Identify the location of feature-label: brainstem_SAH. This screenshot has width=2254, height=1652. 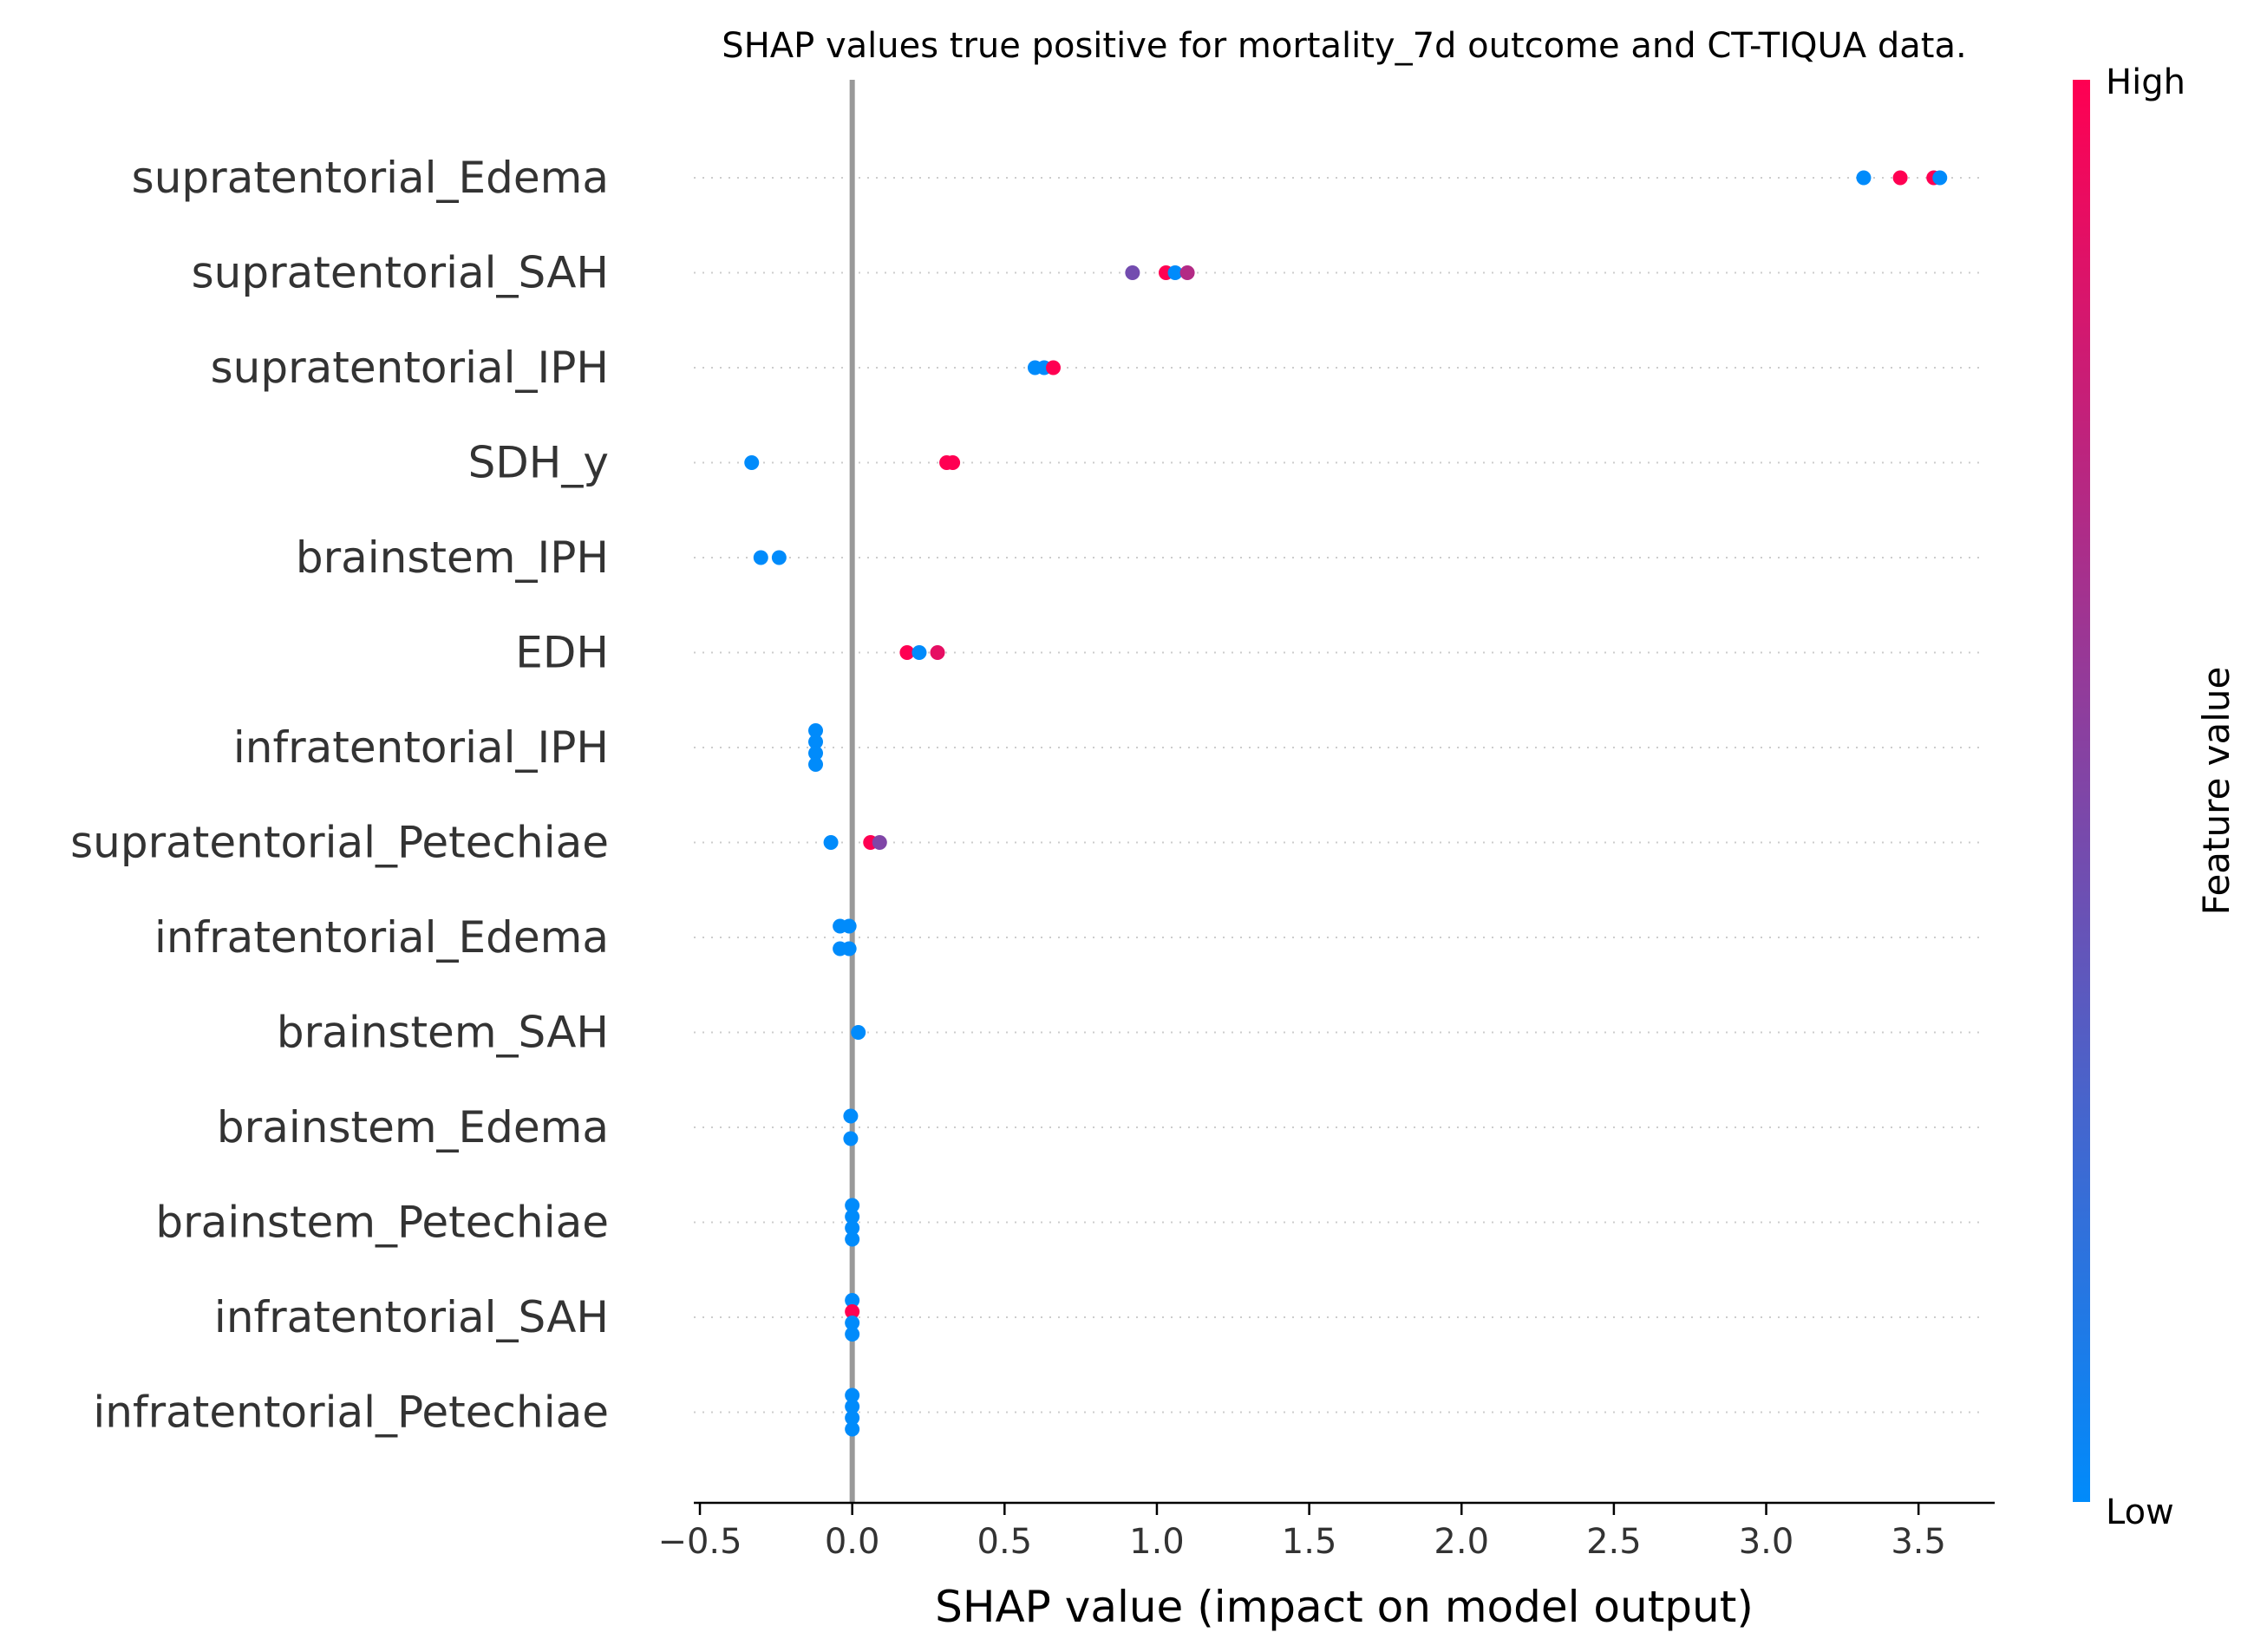
(443, 1033).